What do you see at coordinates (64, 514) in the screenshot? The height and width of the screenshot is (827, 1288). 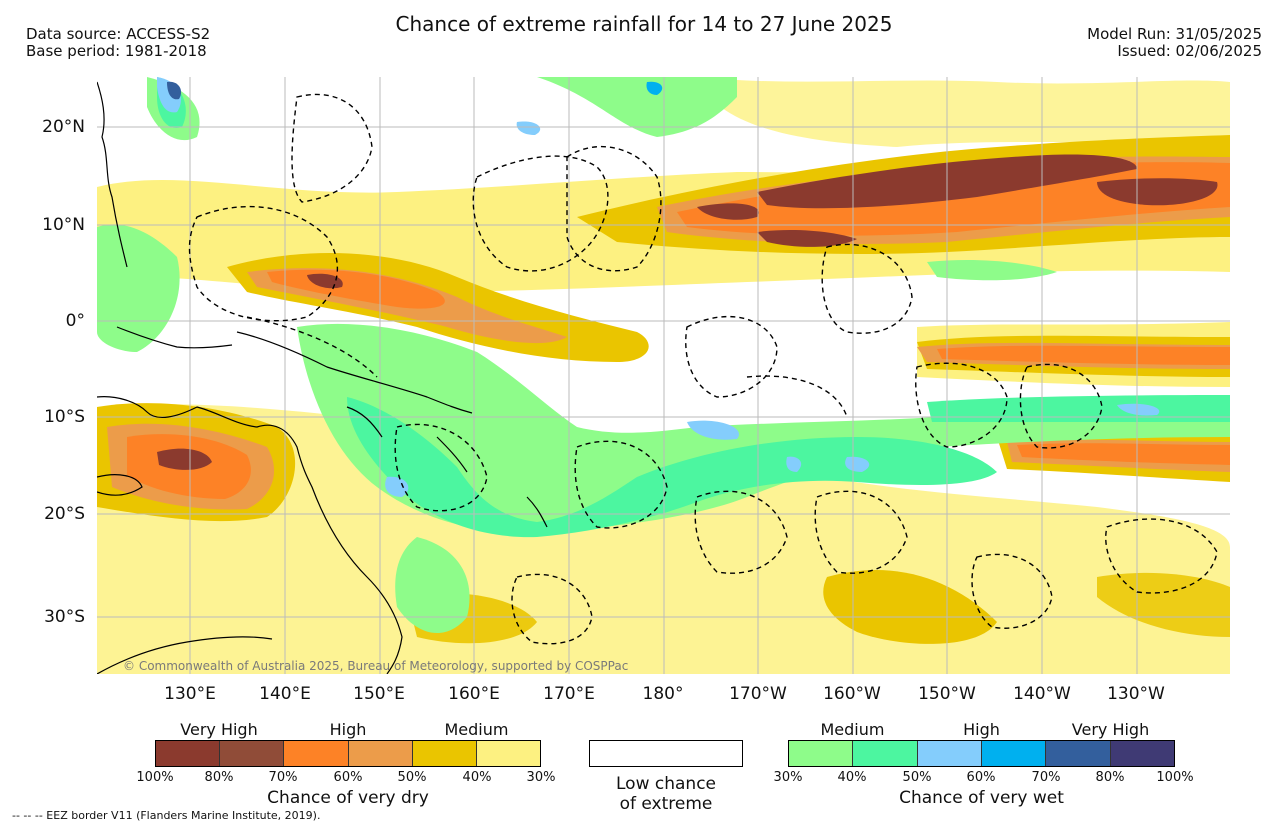 I see `lat-label-20s: 20°S` at bounding box center [64, 514].